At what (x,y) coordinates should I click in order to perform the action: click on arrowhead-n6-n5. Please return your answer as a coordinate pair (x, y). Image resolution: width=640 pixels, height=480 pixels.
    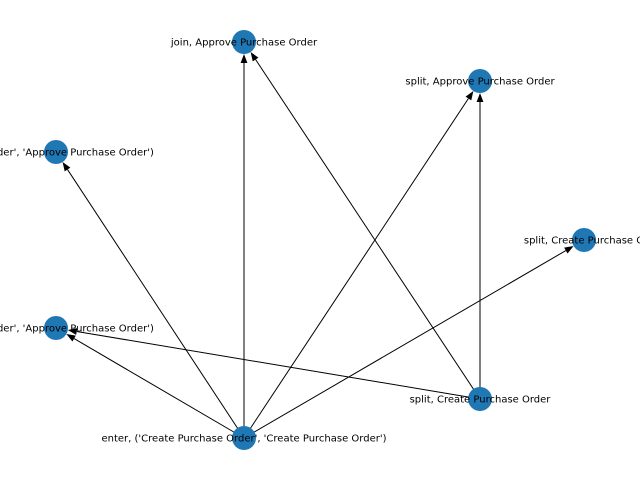
    Looking at the image, I should click on (72, 331).